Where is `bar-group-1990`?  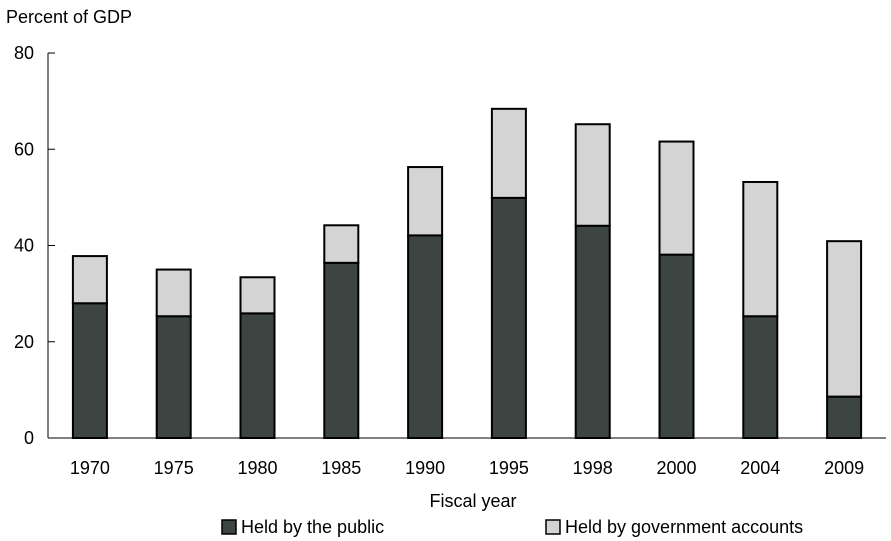
bar-group-1990 is located at coordinates (425, 302).